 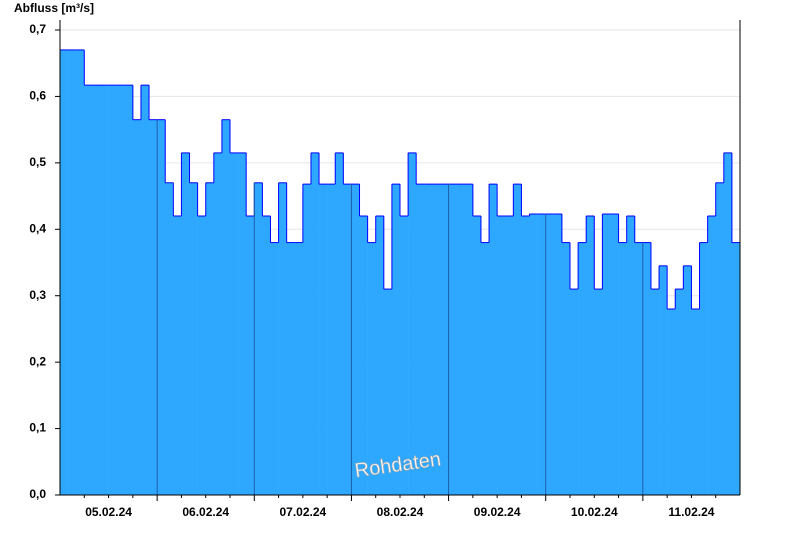 I want to click on x-tick-label: 08.02.24, so click(x=400, y=512).